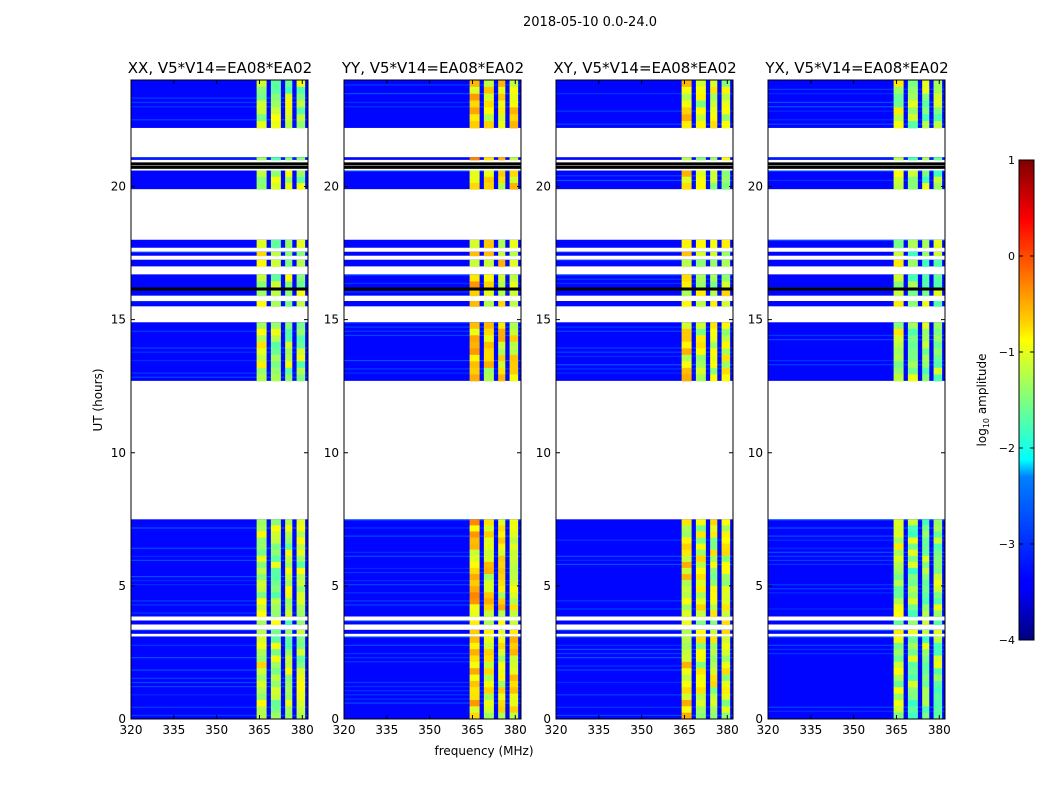 The width and height of the screenshot is (1050, 800). Describe the element at coordinates (1007, 640) in the screenshot. I see `colorbar-tick-label: −4` at that location.